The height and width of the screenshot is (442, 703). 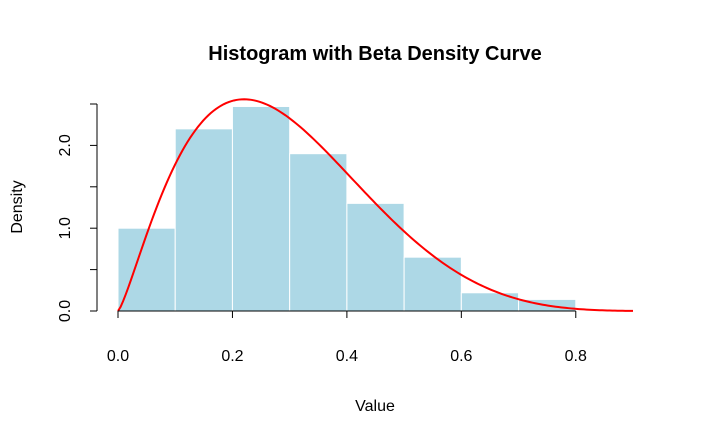 I want to click on y-axis-label: Density, so click(x=17, y=206).